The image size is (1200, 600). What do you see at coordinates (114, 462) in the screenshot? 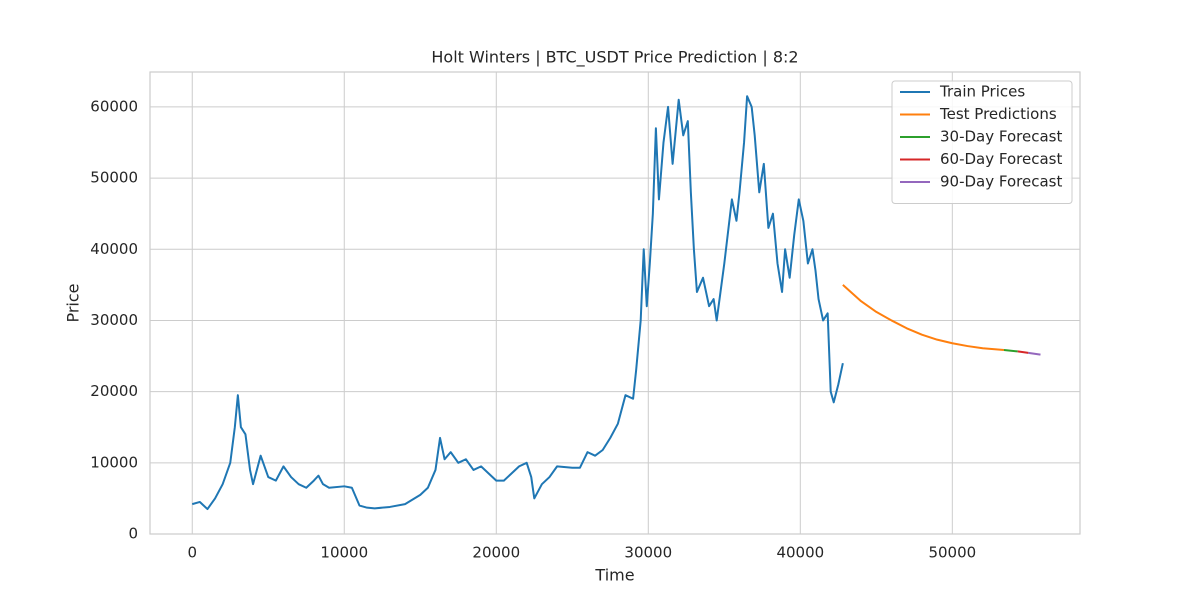
I see `y-tick-label: 10000` at bounding box center [114, 462].